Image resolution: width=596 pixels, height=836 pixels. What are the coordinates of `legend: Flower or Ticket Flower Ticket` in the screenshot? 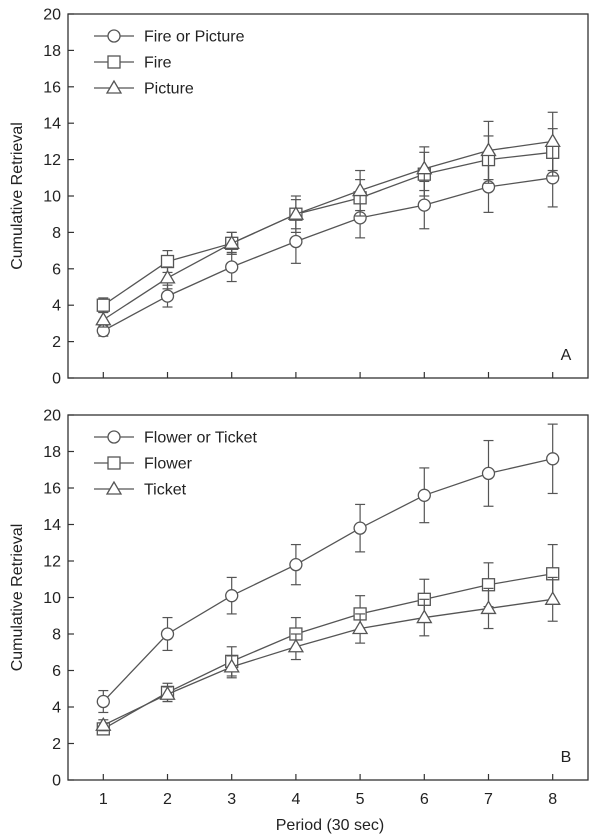 It's located at (175, 464).